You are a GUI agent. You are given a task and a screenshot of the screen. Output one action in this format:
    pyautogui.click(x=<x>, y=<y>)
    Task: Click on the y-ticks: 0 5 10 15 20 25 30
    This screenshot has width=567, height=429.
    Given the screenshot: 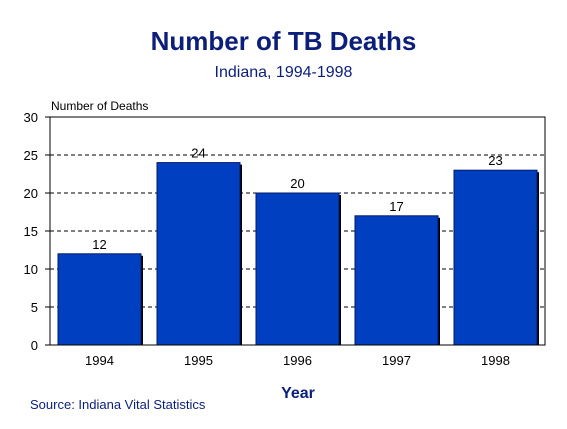 What is the action you would take?
    pyautogui.click(x=37, y=231)
    